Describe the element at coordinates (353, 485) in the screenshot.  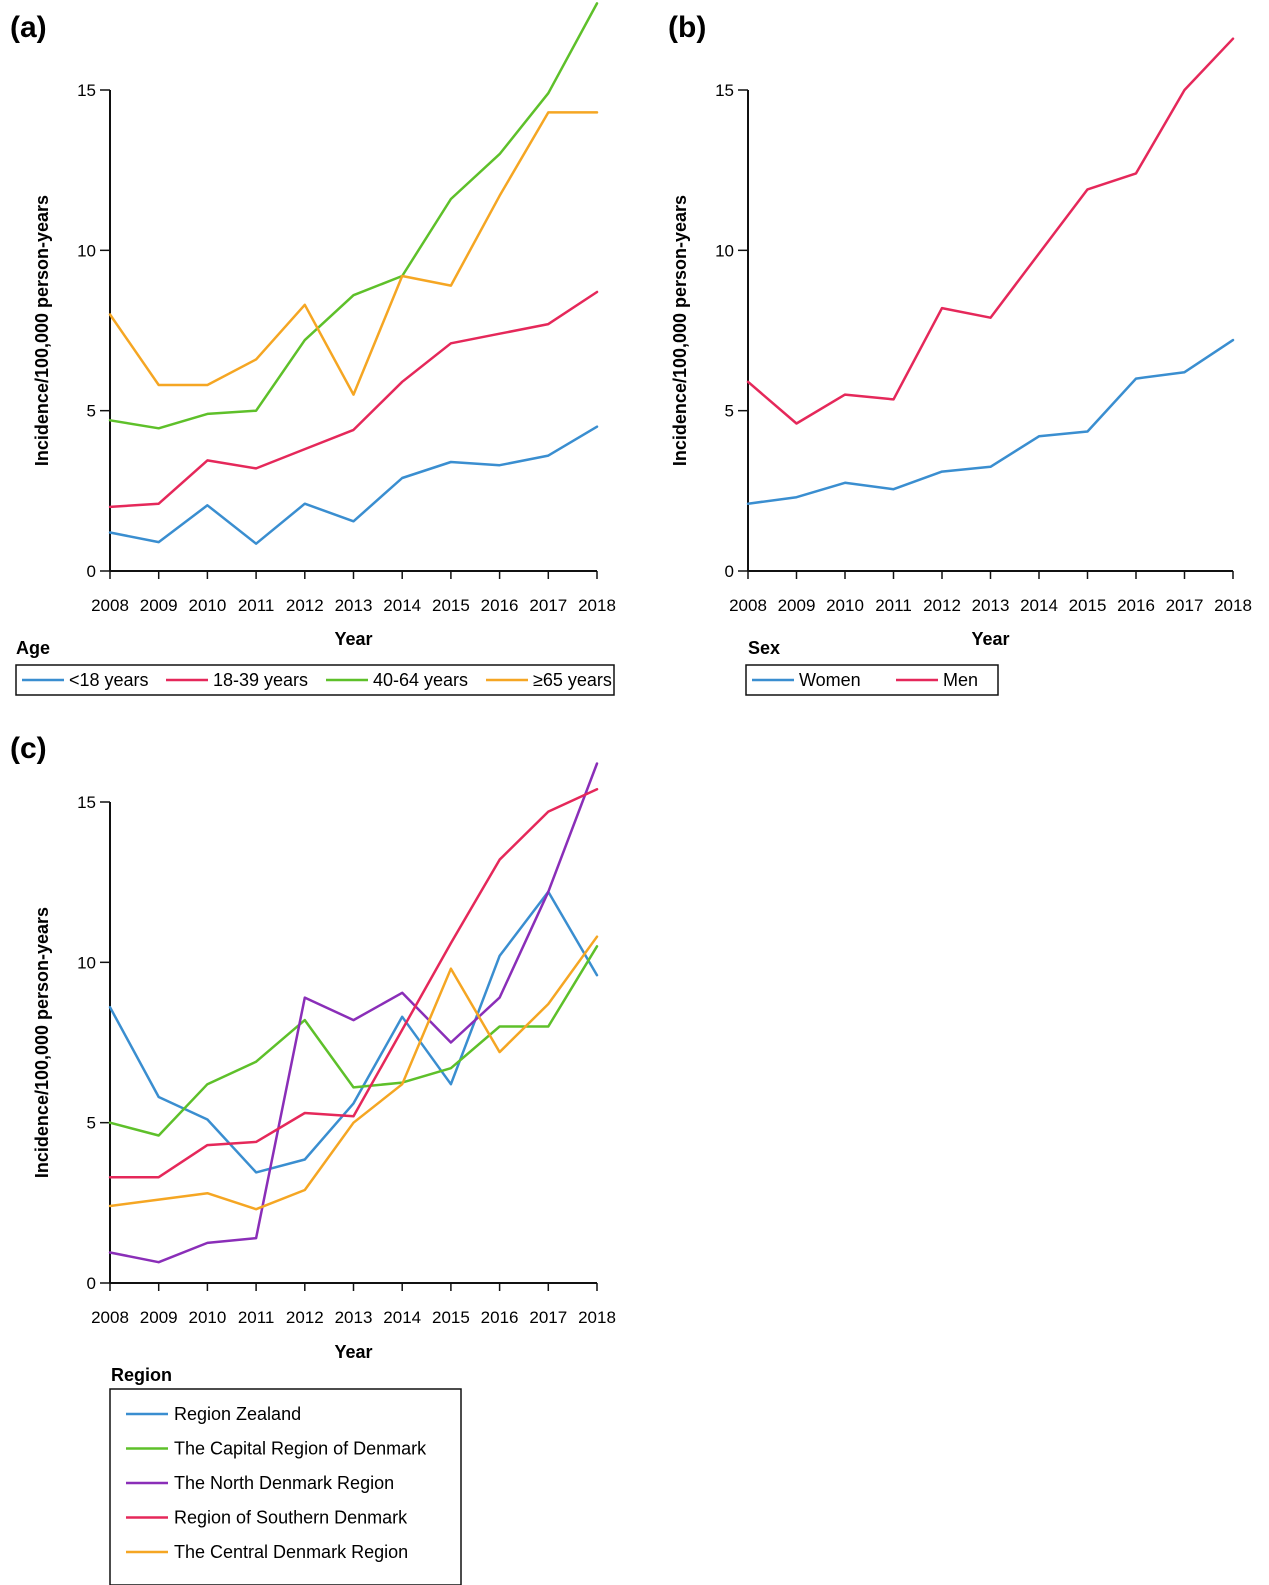
I see `series-line-18-years` at that location.